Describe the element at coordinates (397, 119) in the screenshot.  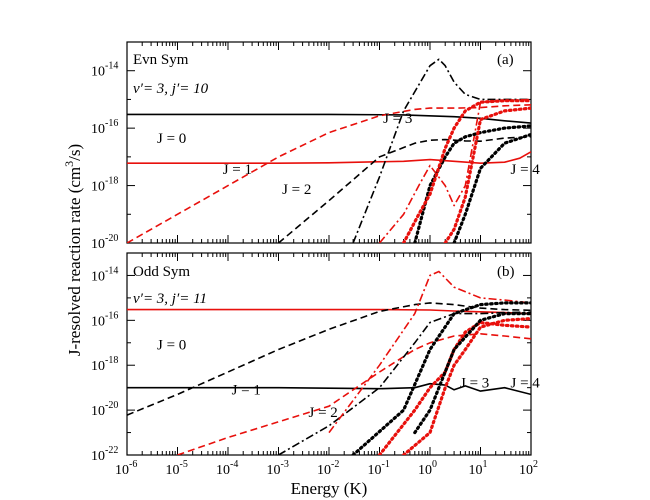
I see `annotation-a-3: J = 3` at that location.